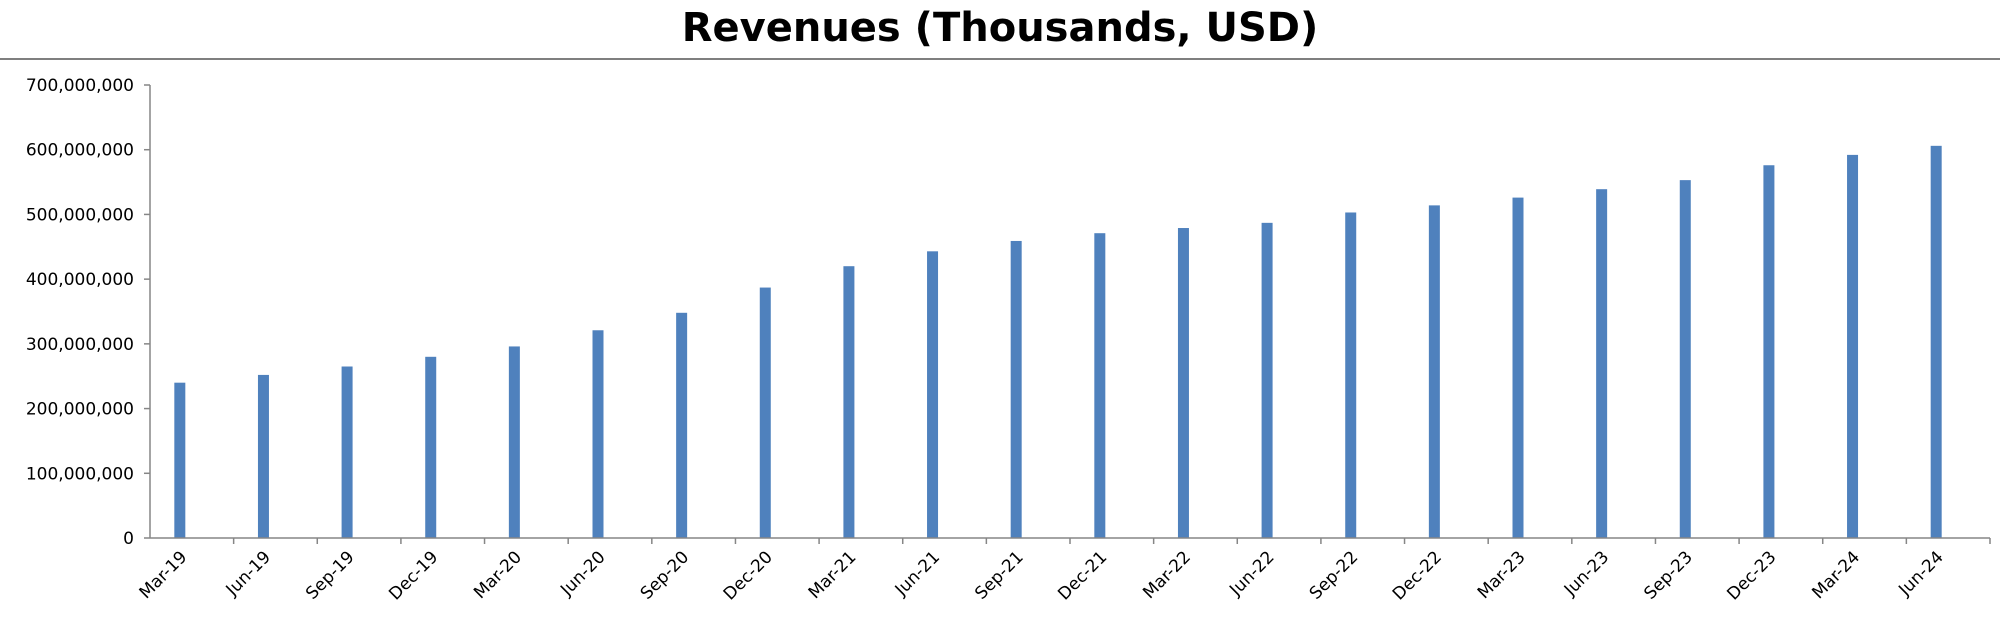 The height and width of the screenshot is (622, 2000). I want to click on x-tick-label: Sep-23, so click(1668, 575).